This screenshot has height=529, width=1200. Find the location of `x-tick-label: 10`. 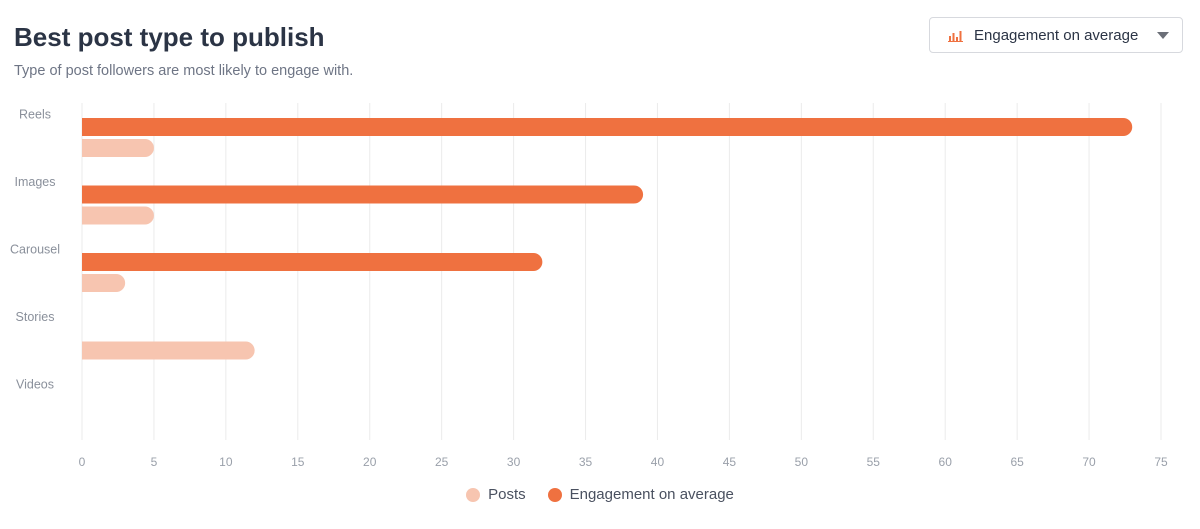

x-tick-label: 10 is located at coordinates (226, 462).